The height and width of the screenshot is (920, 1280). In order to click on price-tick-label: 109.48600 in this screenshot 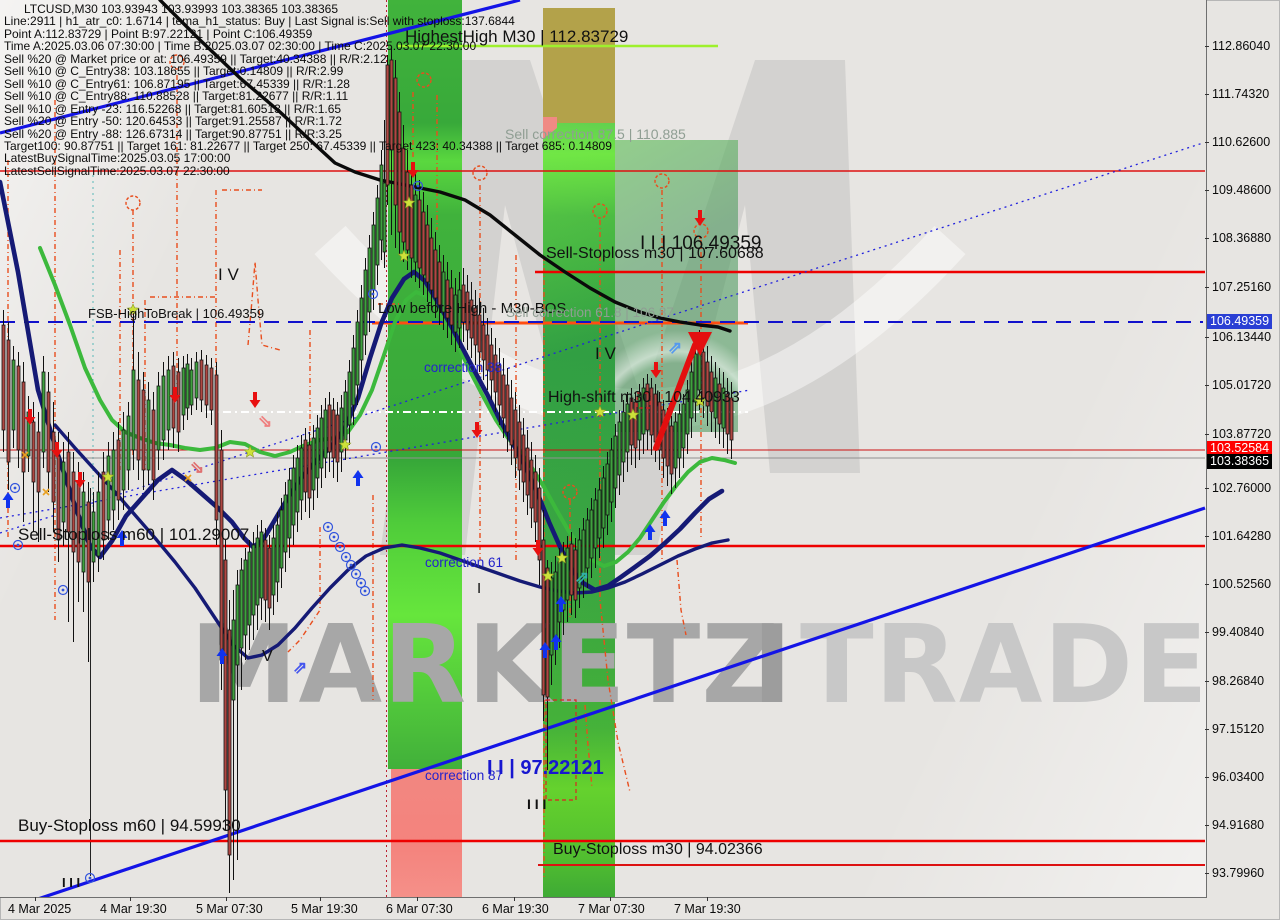, I will do `click(1242, 190)`.